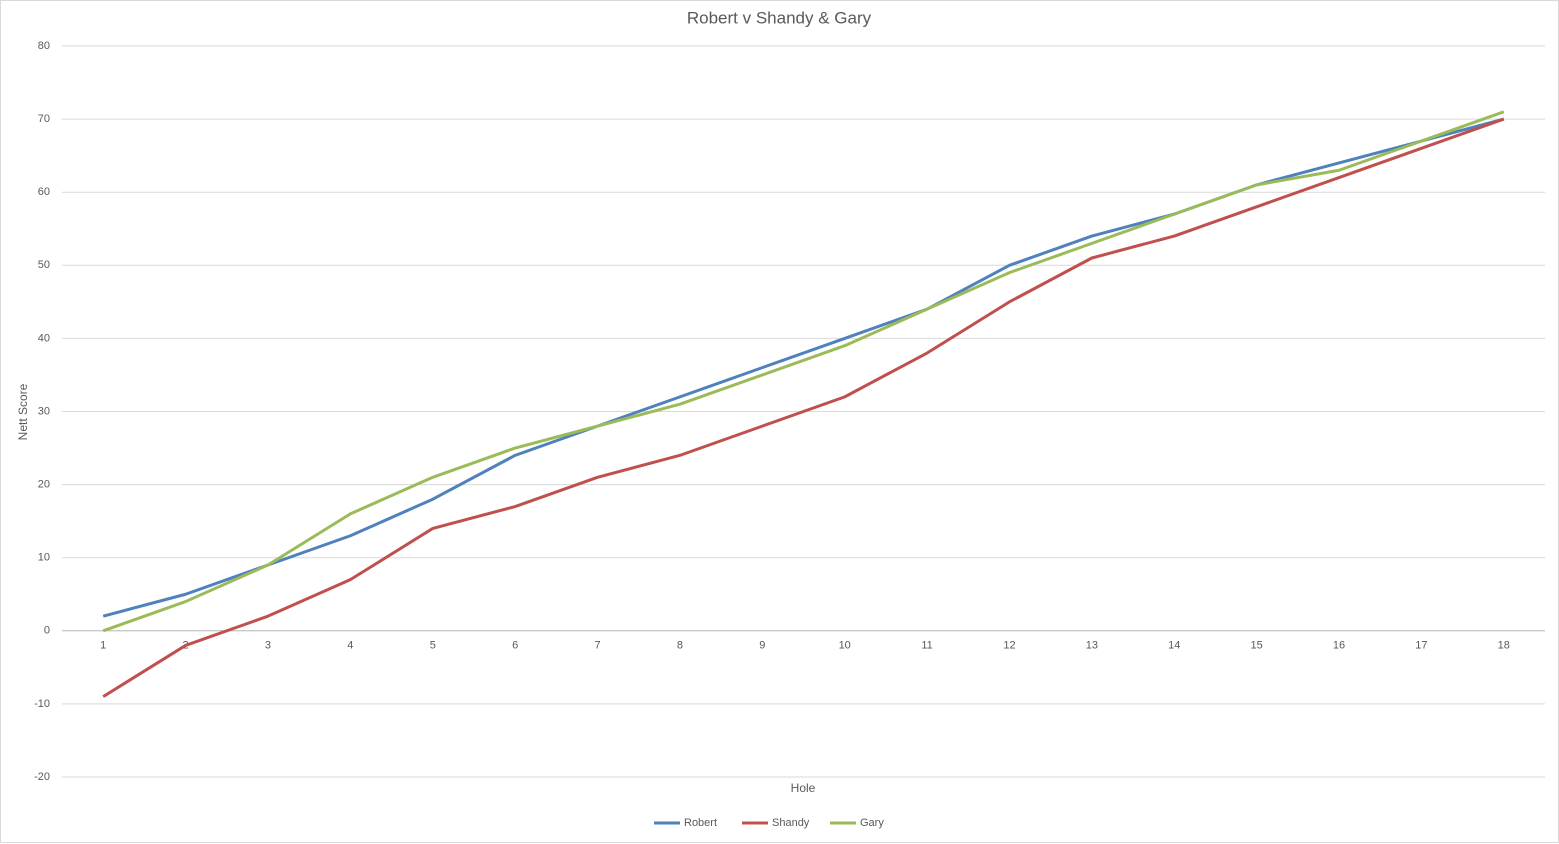 This screenshot has width=1559, height=844. What do you see at coordinates (680, 646) in the screenshot?
I see `x-tick-label: 8` at bounding box center [680, 646].